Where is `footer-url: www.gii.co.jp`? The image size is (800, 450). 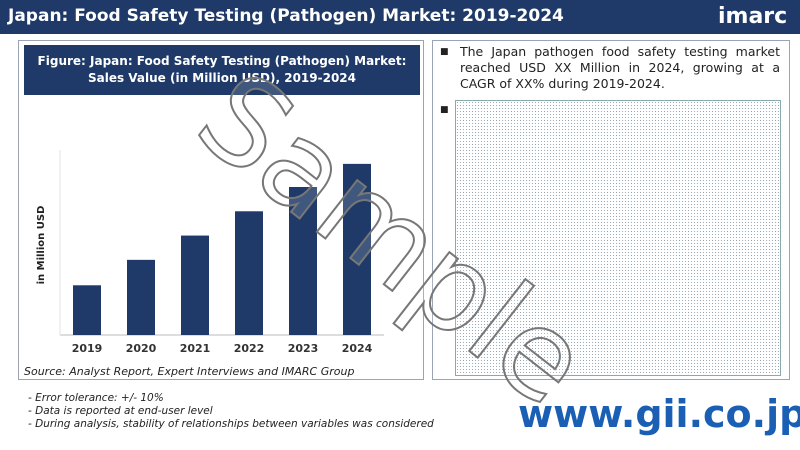 footer-url: www.gii.co.jp is located at coordinates (659, 414).